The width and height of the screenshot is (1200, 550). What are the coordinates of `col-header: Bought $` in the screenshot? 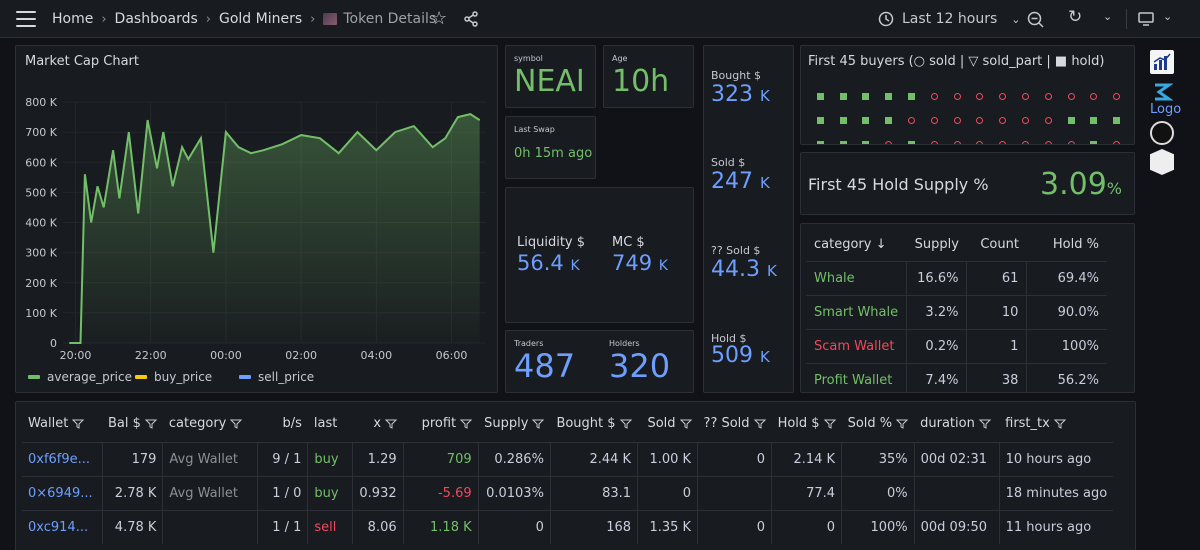 It's located at (593, 424).